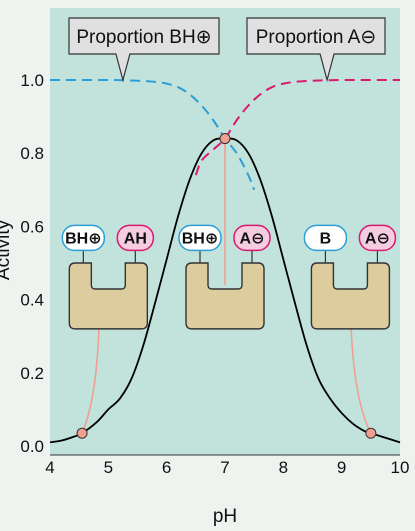 Image resolution: width=415 pixels, height=531 pixels. What do you see at coordinates (32, 300) in the screenshot?
I see `y-tick-label: 0.4` at bounding box center [32, 300].